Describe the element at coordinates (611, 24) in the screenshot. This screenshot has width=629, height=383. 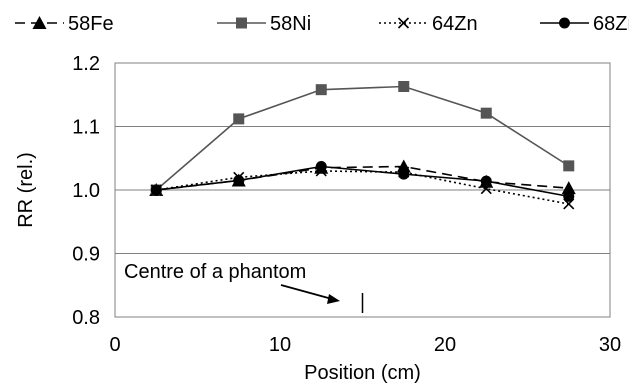
I see `legend-label: 68Zn` at that location.